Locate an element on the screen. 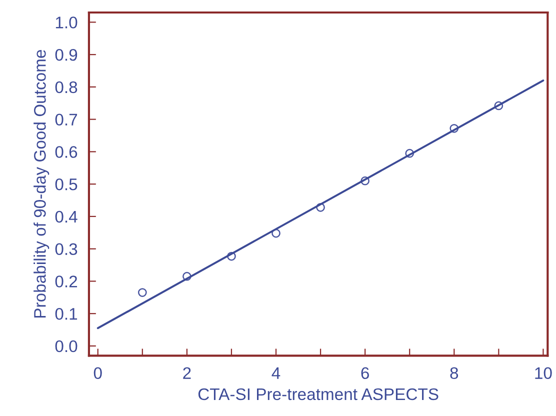  y-tick-label: 0.1 is located at coordinates (66, 314).